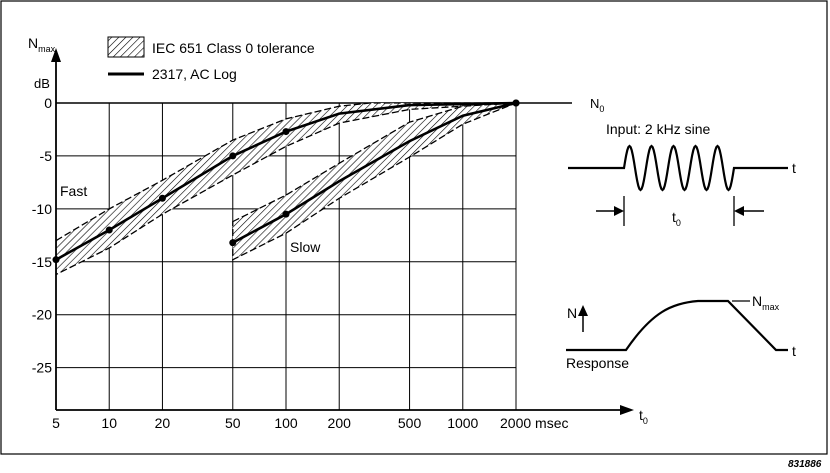 This screenshot has width=830, height=473. Describe the element at coordinates (739, 211) in the screenshot. I see `t0-right-arrowhead` at that location.